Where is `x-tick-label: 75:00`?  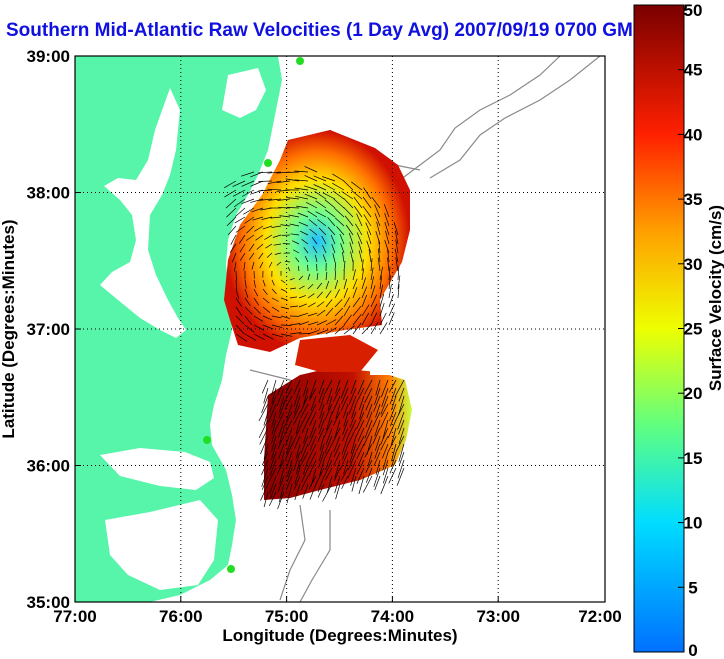 x-tick-label: 75:00 is located at coordinates (286, 616).